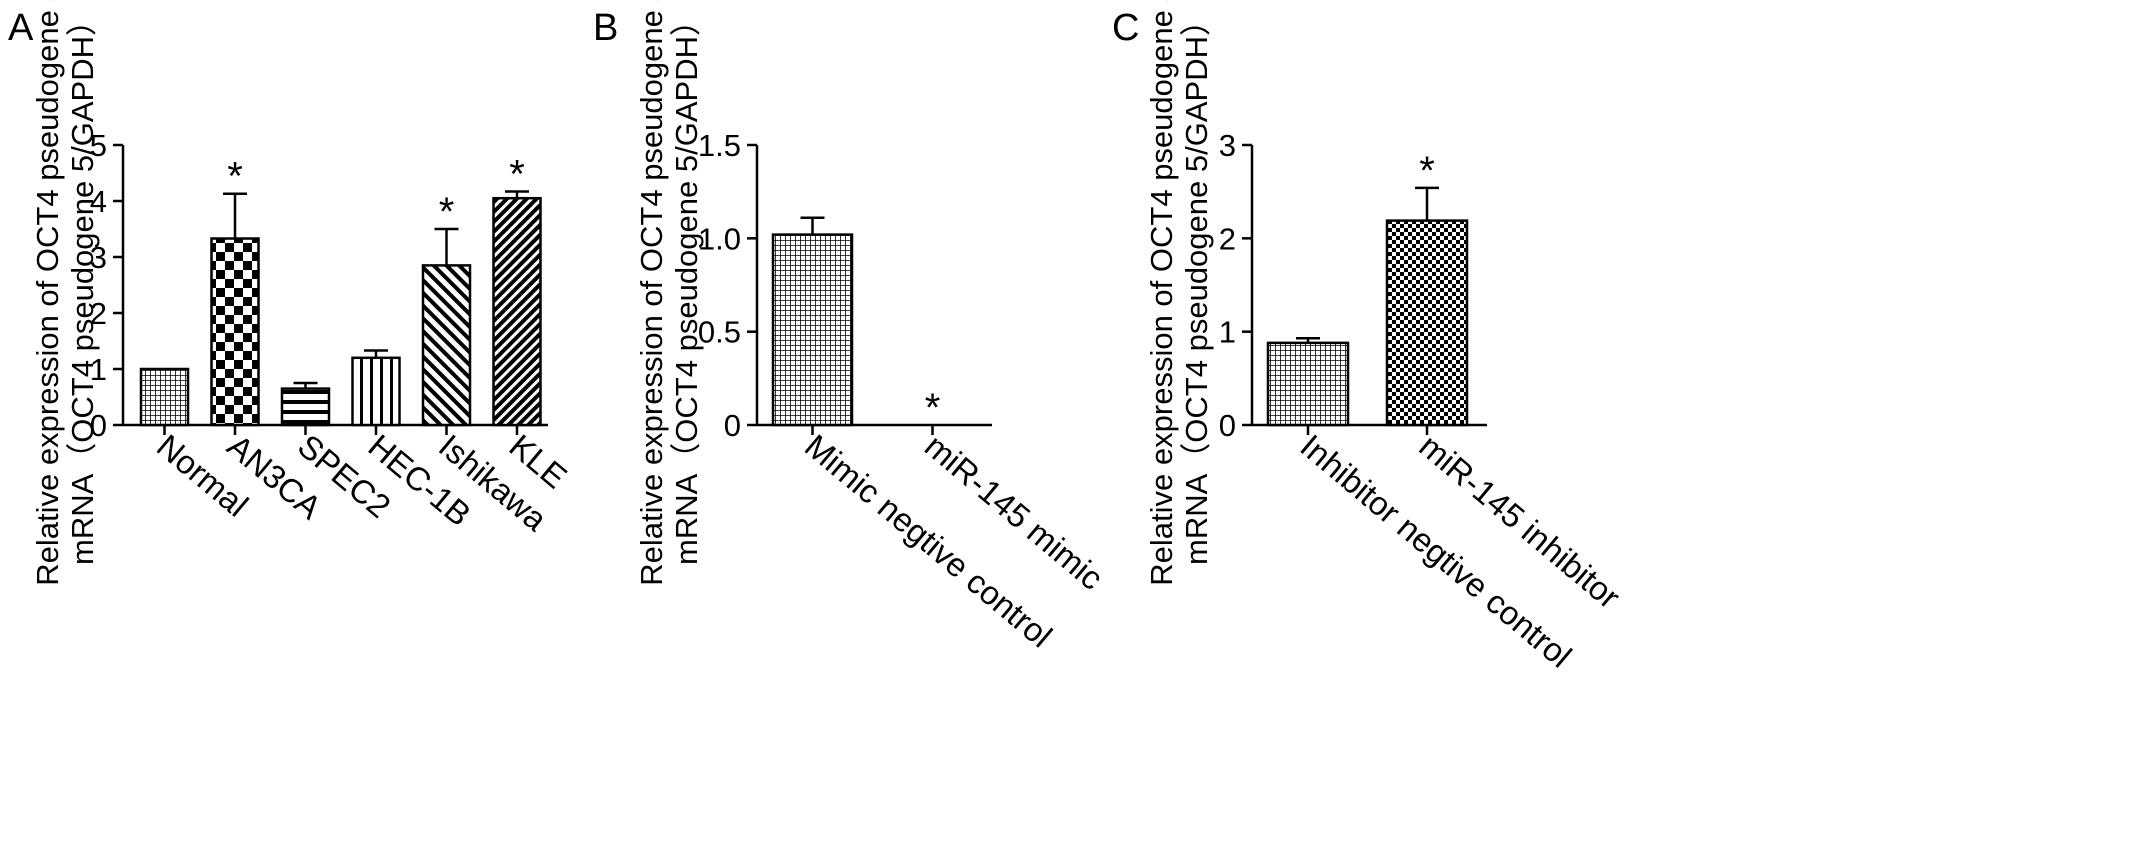 The height and width of the screenshot is (853, 2150). What do you see at coordinates (605, 28) in the screenshot?
I see `panel-letter: B` at bounding box center [605, 28].